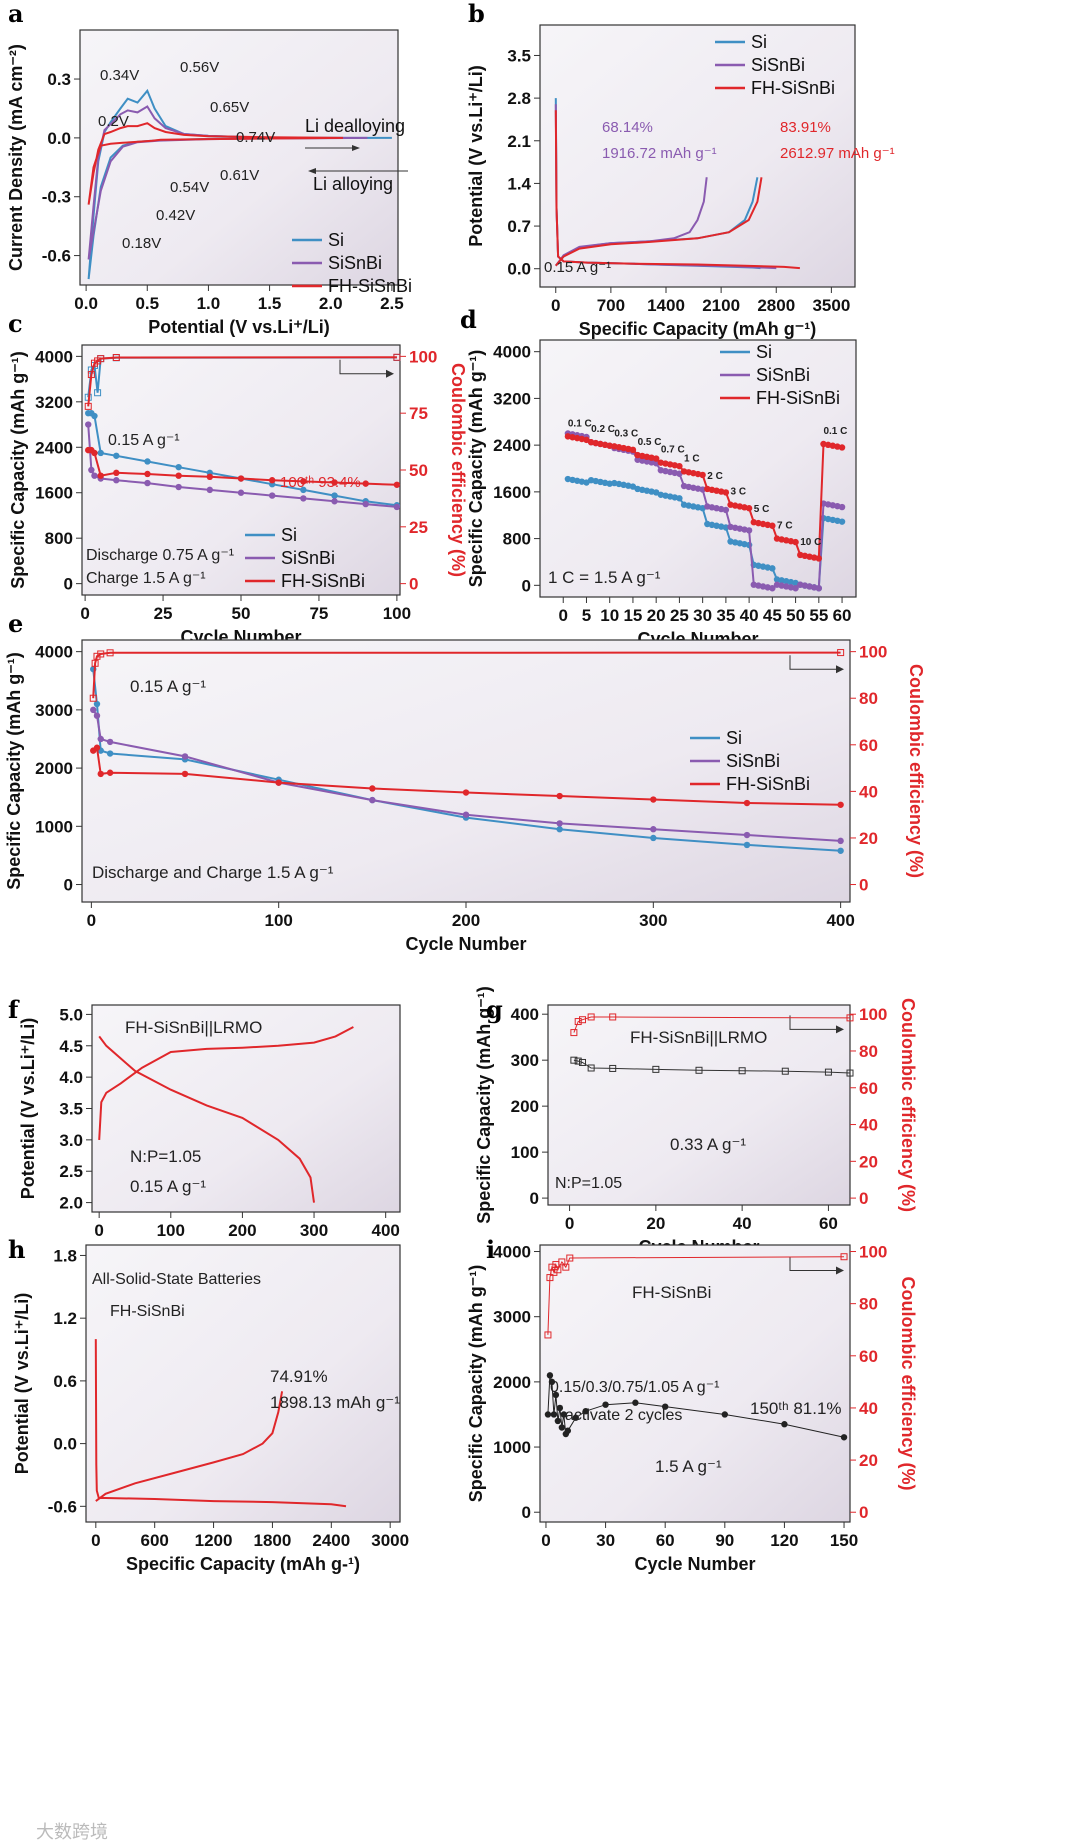 The width and height of the screenshot is (1080, 1846). I want to click on x-tick-label: 2800, so click(776, 305).